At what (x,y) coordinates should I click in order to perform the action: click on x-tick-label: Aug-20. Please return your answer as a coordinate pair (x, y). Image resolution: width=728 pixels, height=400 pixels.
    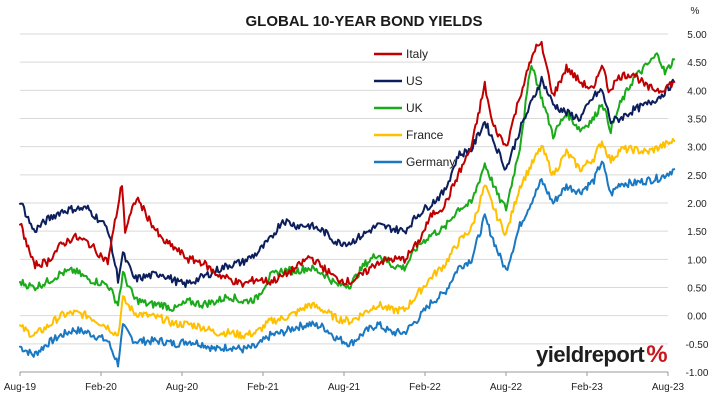
    Looking at the image, I should click on (182, 387).